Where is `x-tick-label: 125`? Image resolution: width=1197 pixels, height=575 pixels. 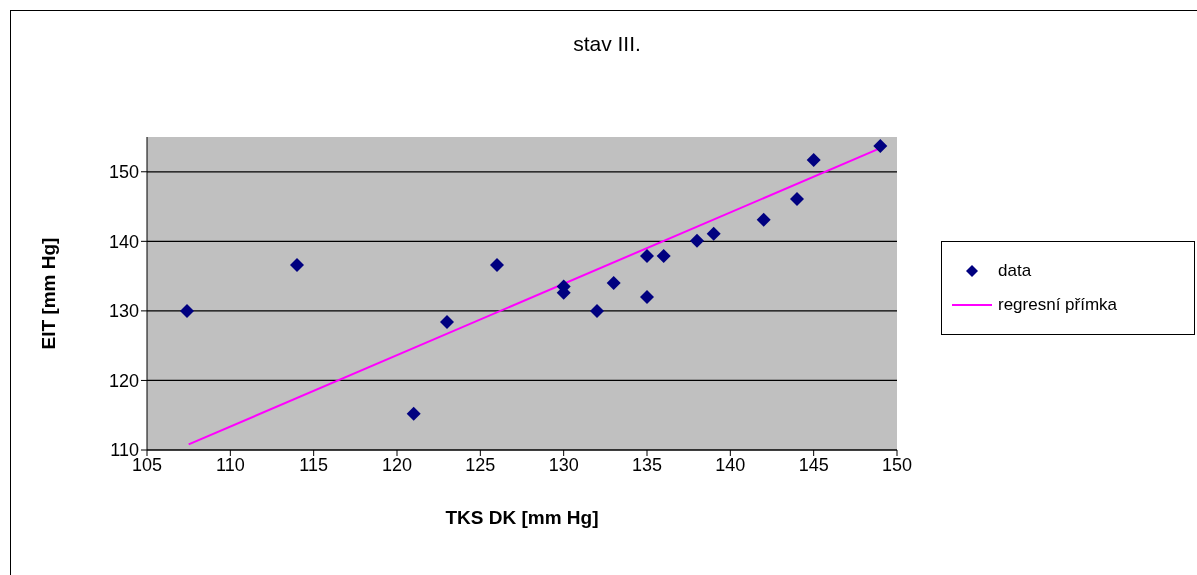 x-tick-label: 125 is located at coordinates (480, 464).